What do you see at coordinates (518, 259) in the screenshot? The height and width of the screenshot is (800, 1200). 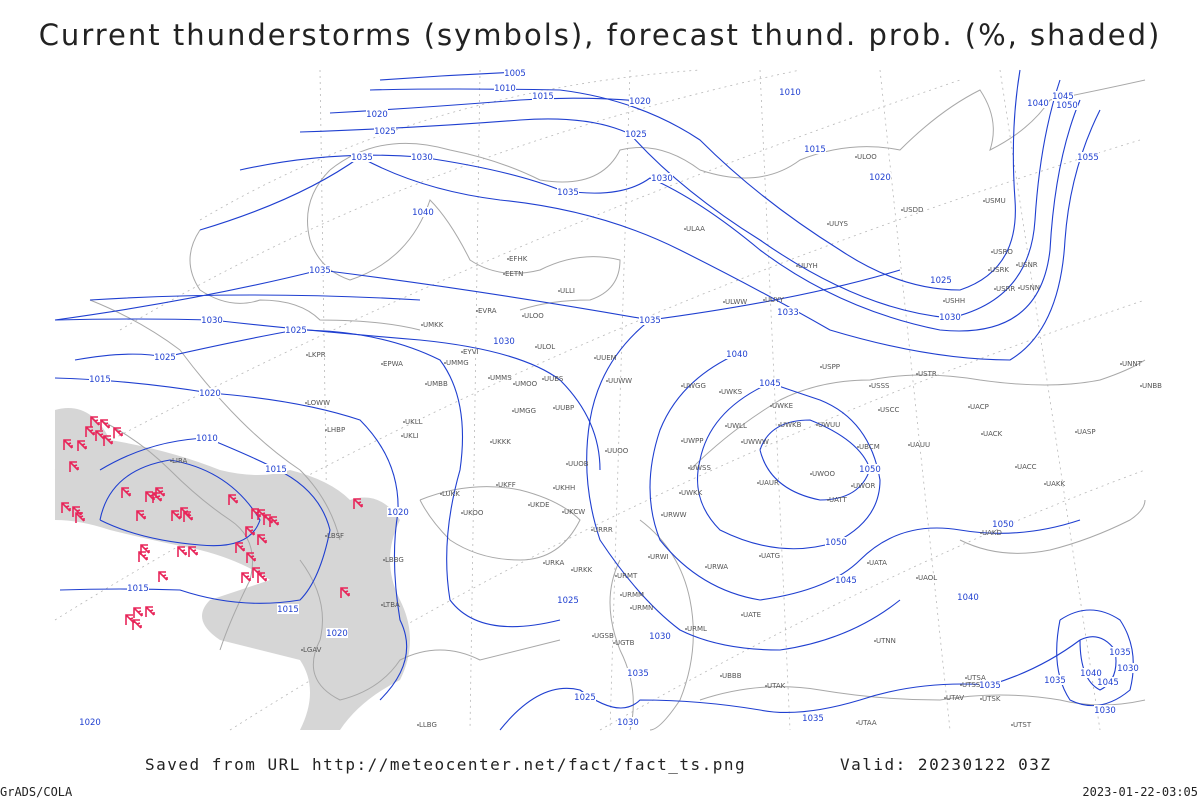 I see `station-label: EFHK` at bounding box center [518, 259].